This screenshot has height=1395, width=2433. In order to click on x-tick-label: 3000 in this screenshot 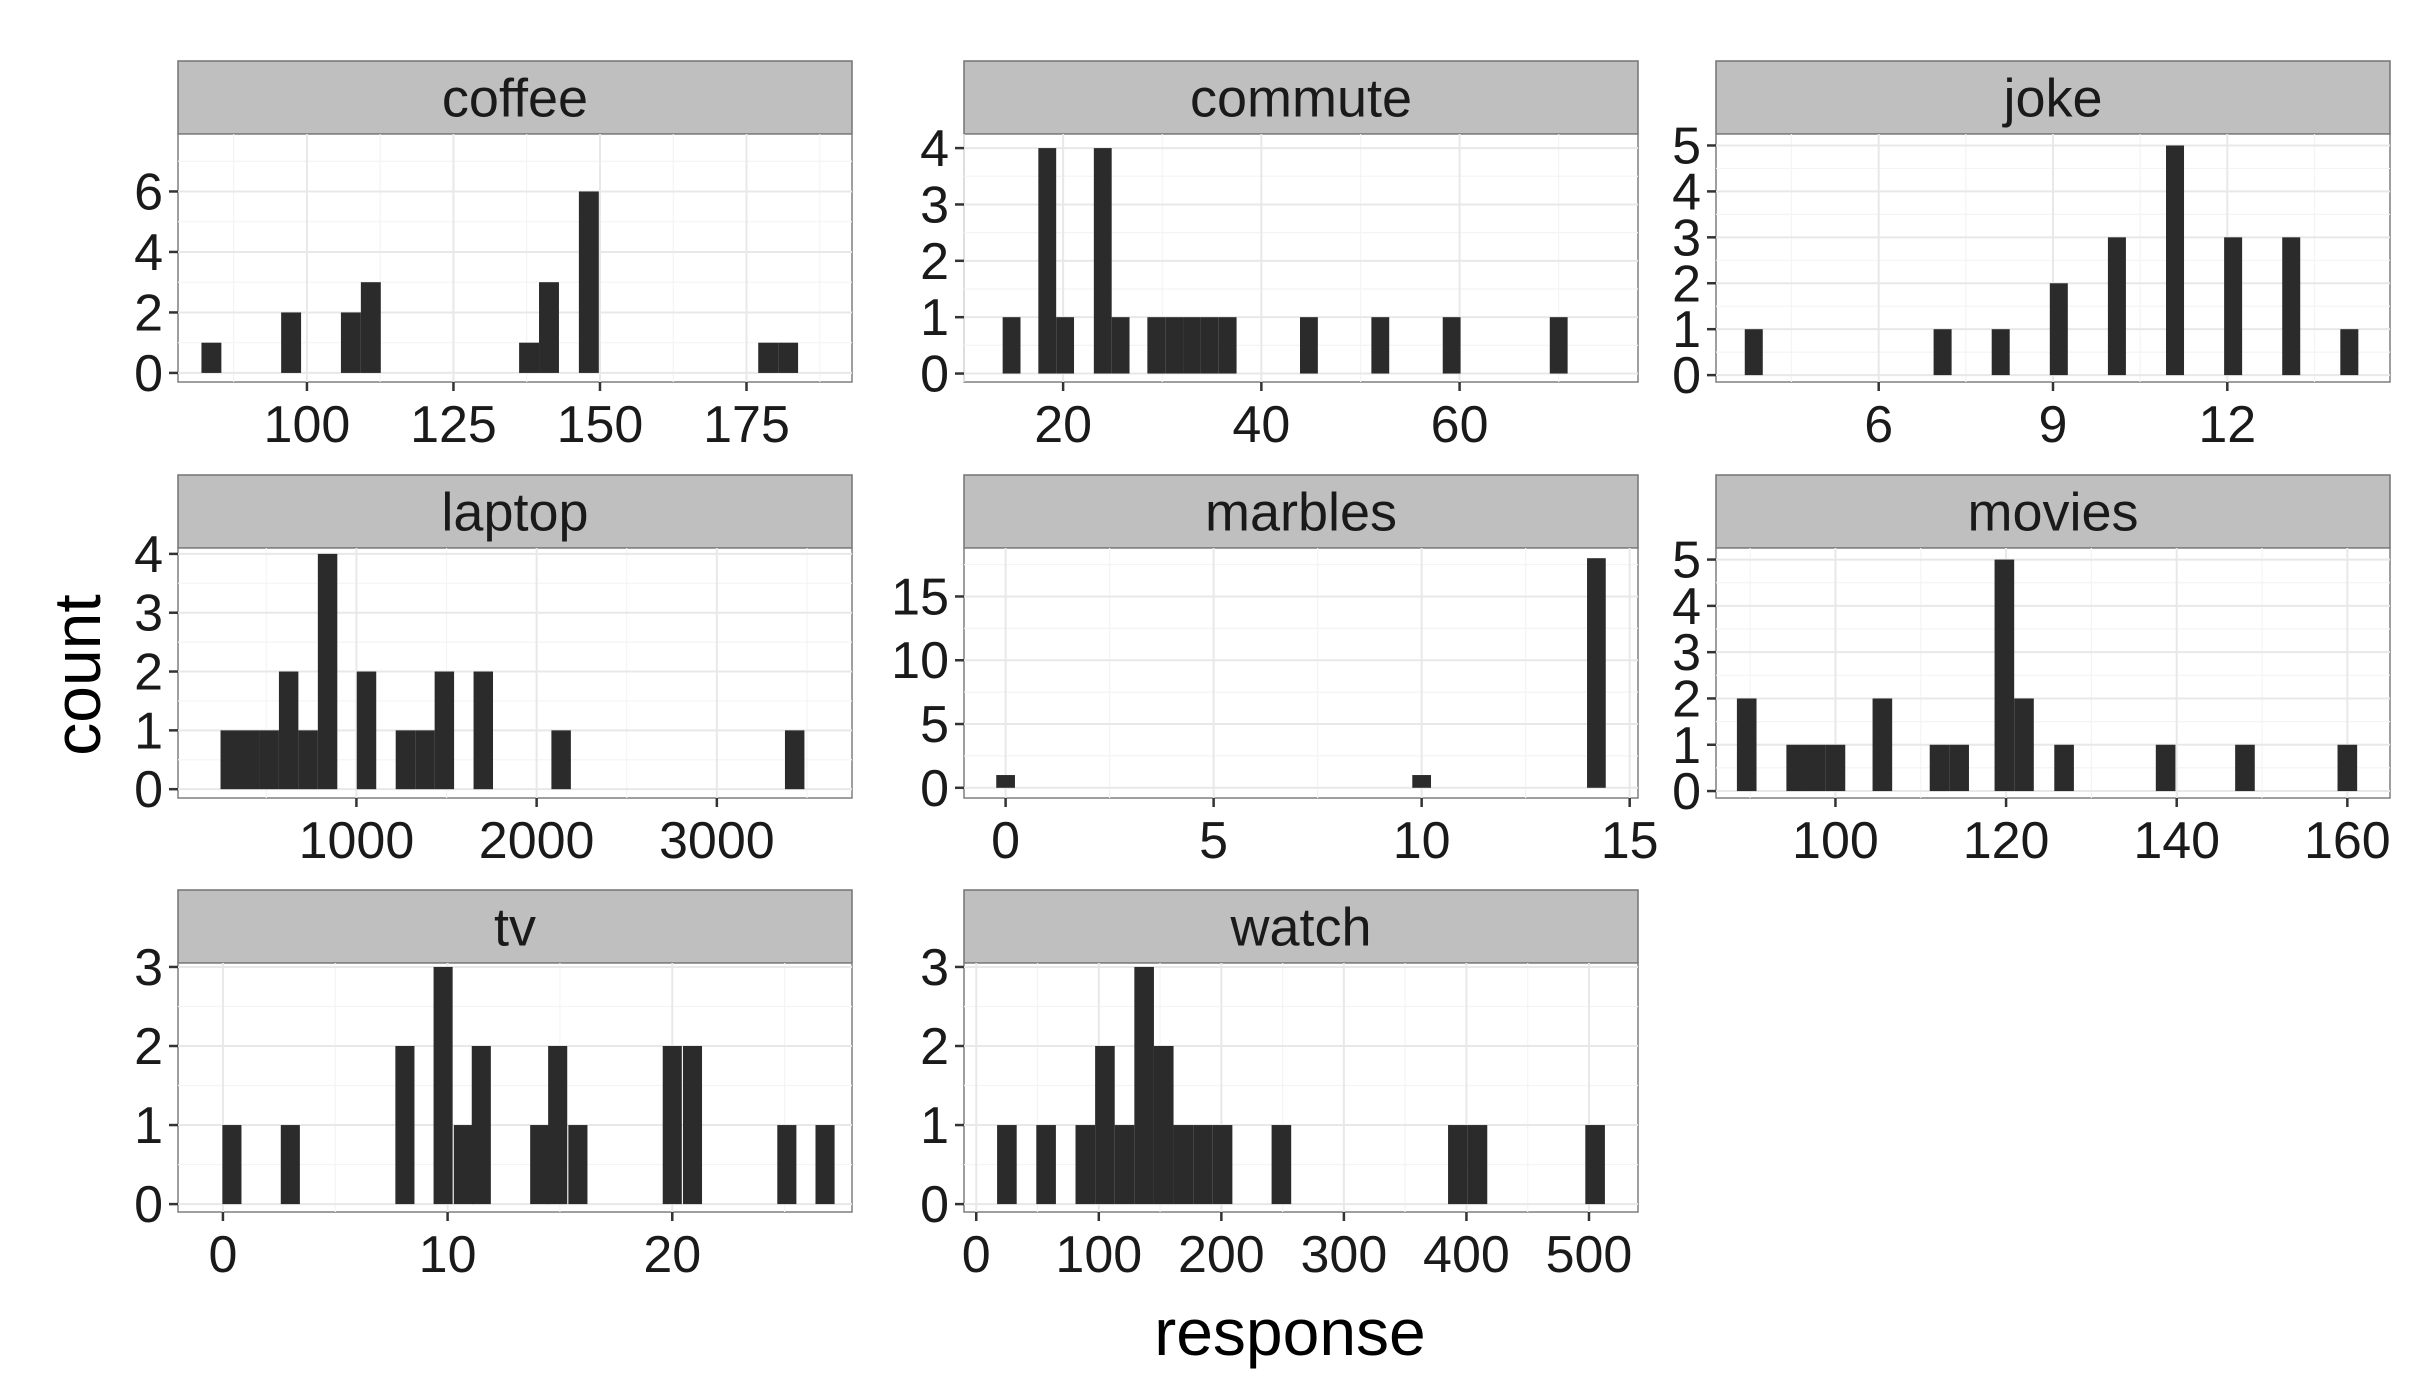, I will do `click(717, 841)`.